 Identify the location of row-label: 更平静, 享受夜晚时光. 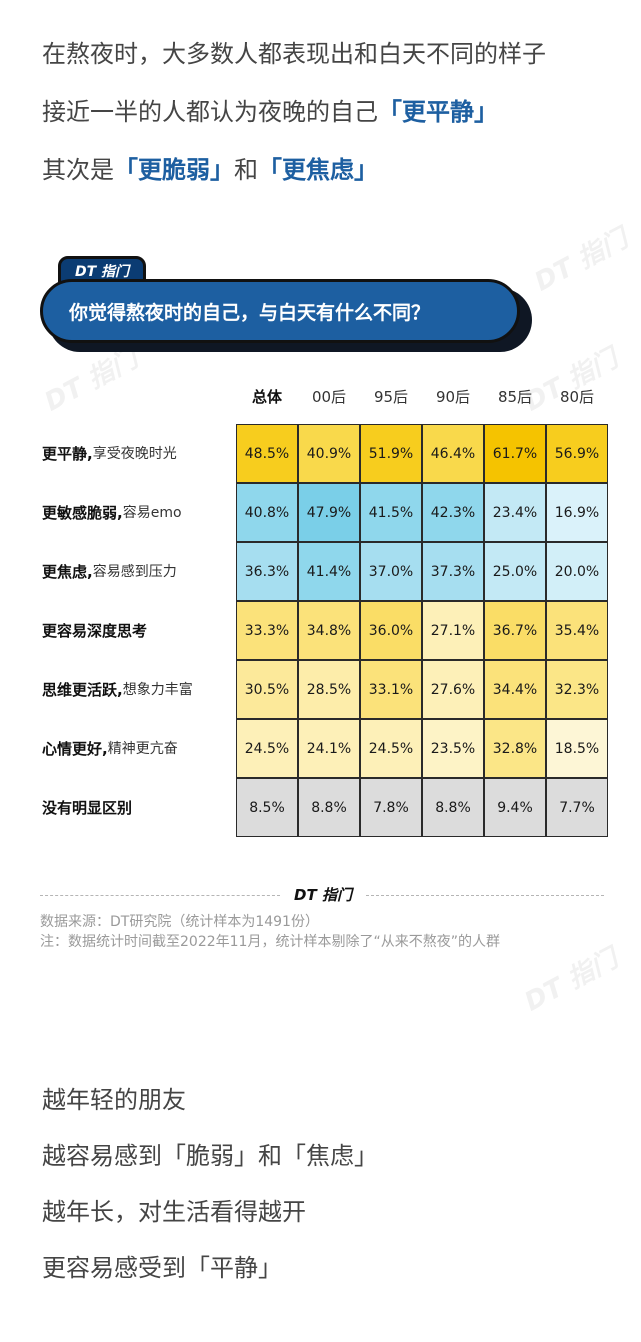
(109, 453).